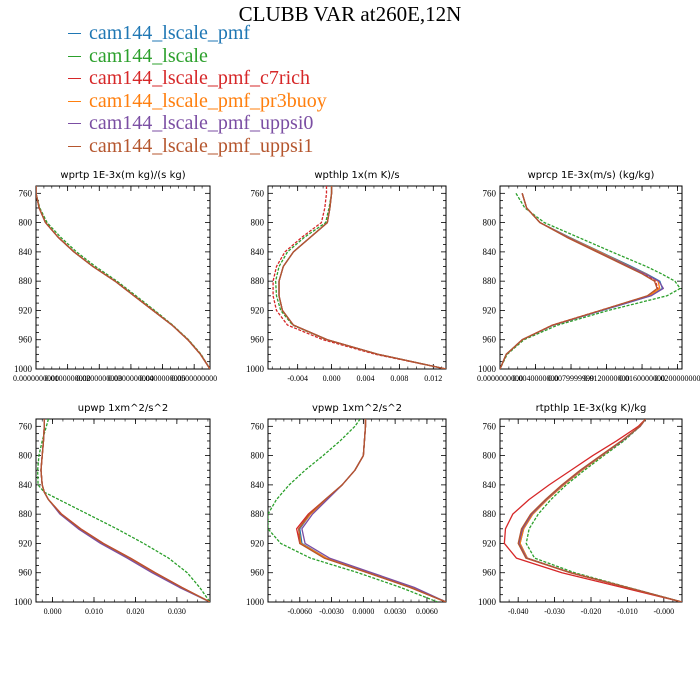 The image size is (700, 700). I want to click on x-tick-label: -0.040, so click(518, 611).